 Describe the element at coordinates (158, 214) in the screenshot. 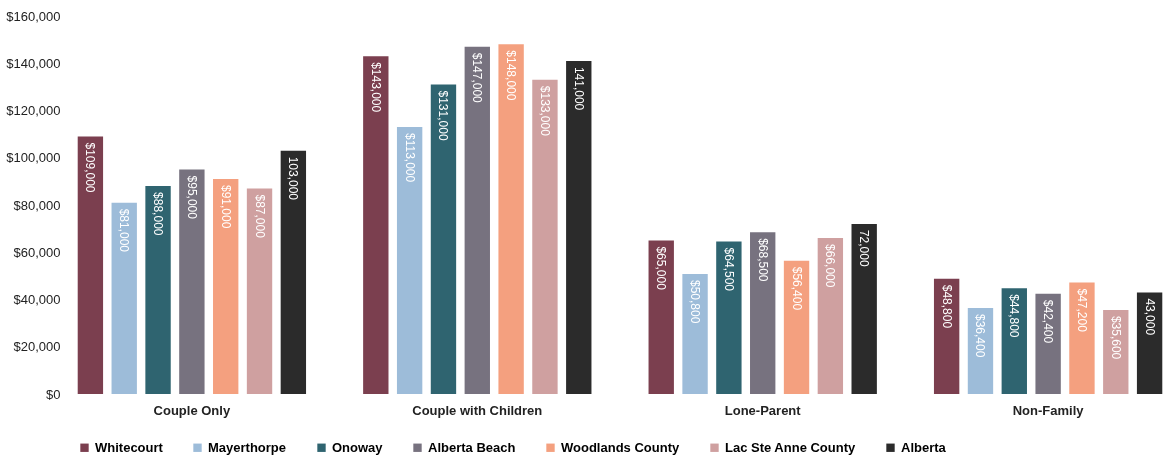

I see `data-label: $88,000` at that location.